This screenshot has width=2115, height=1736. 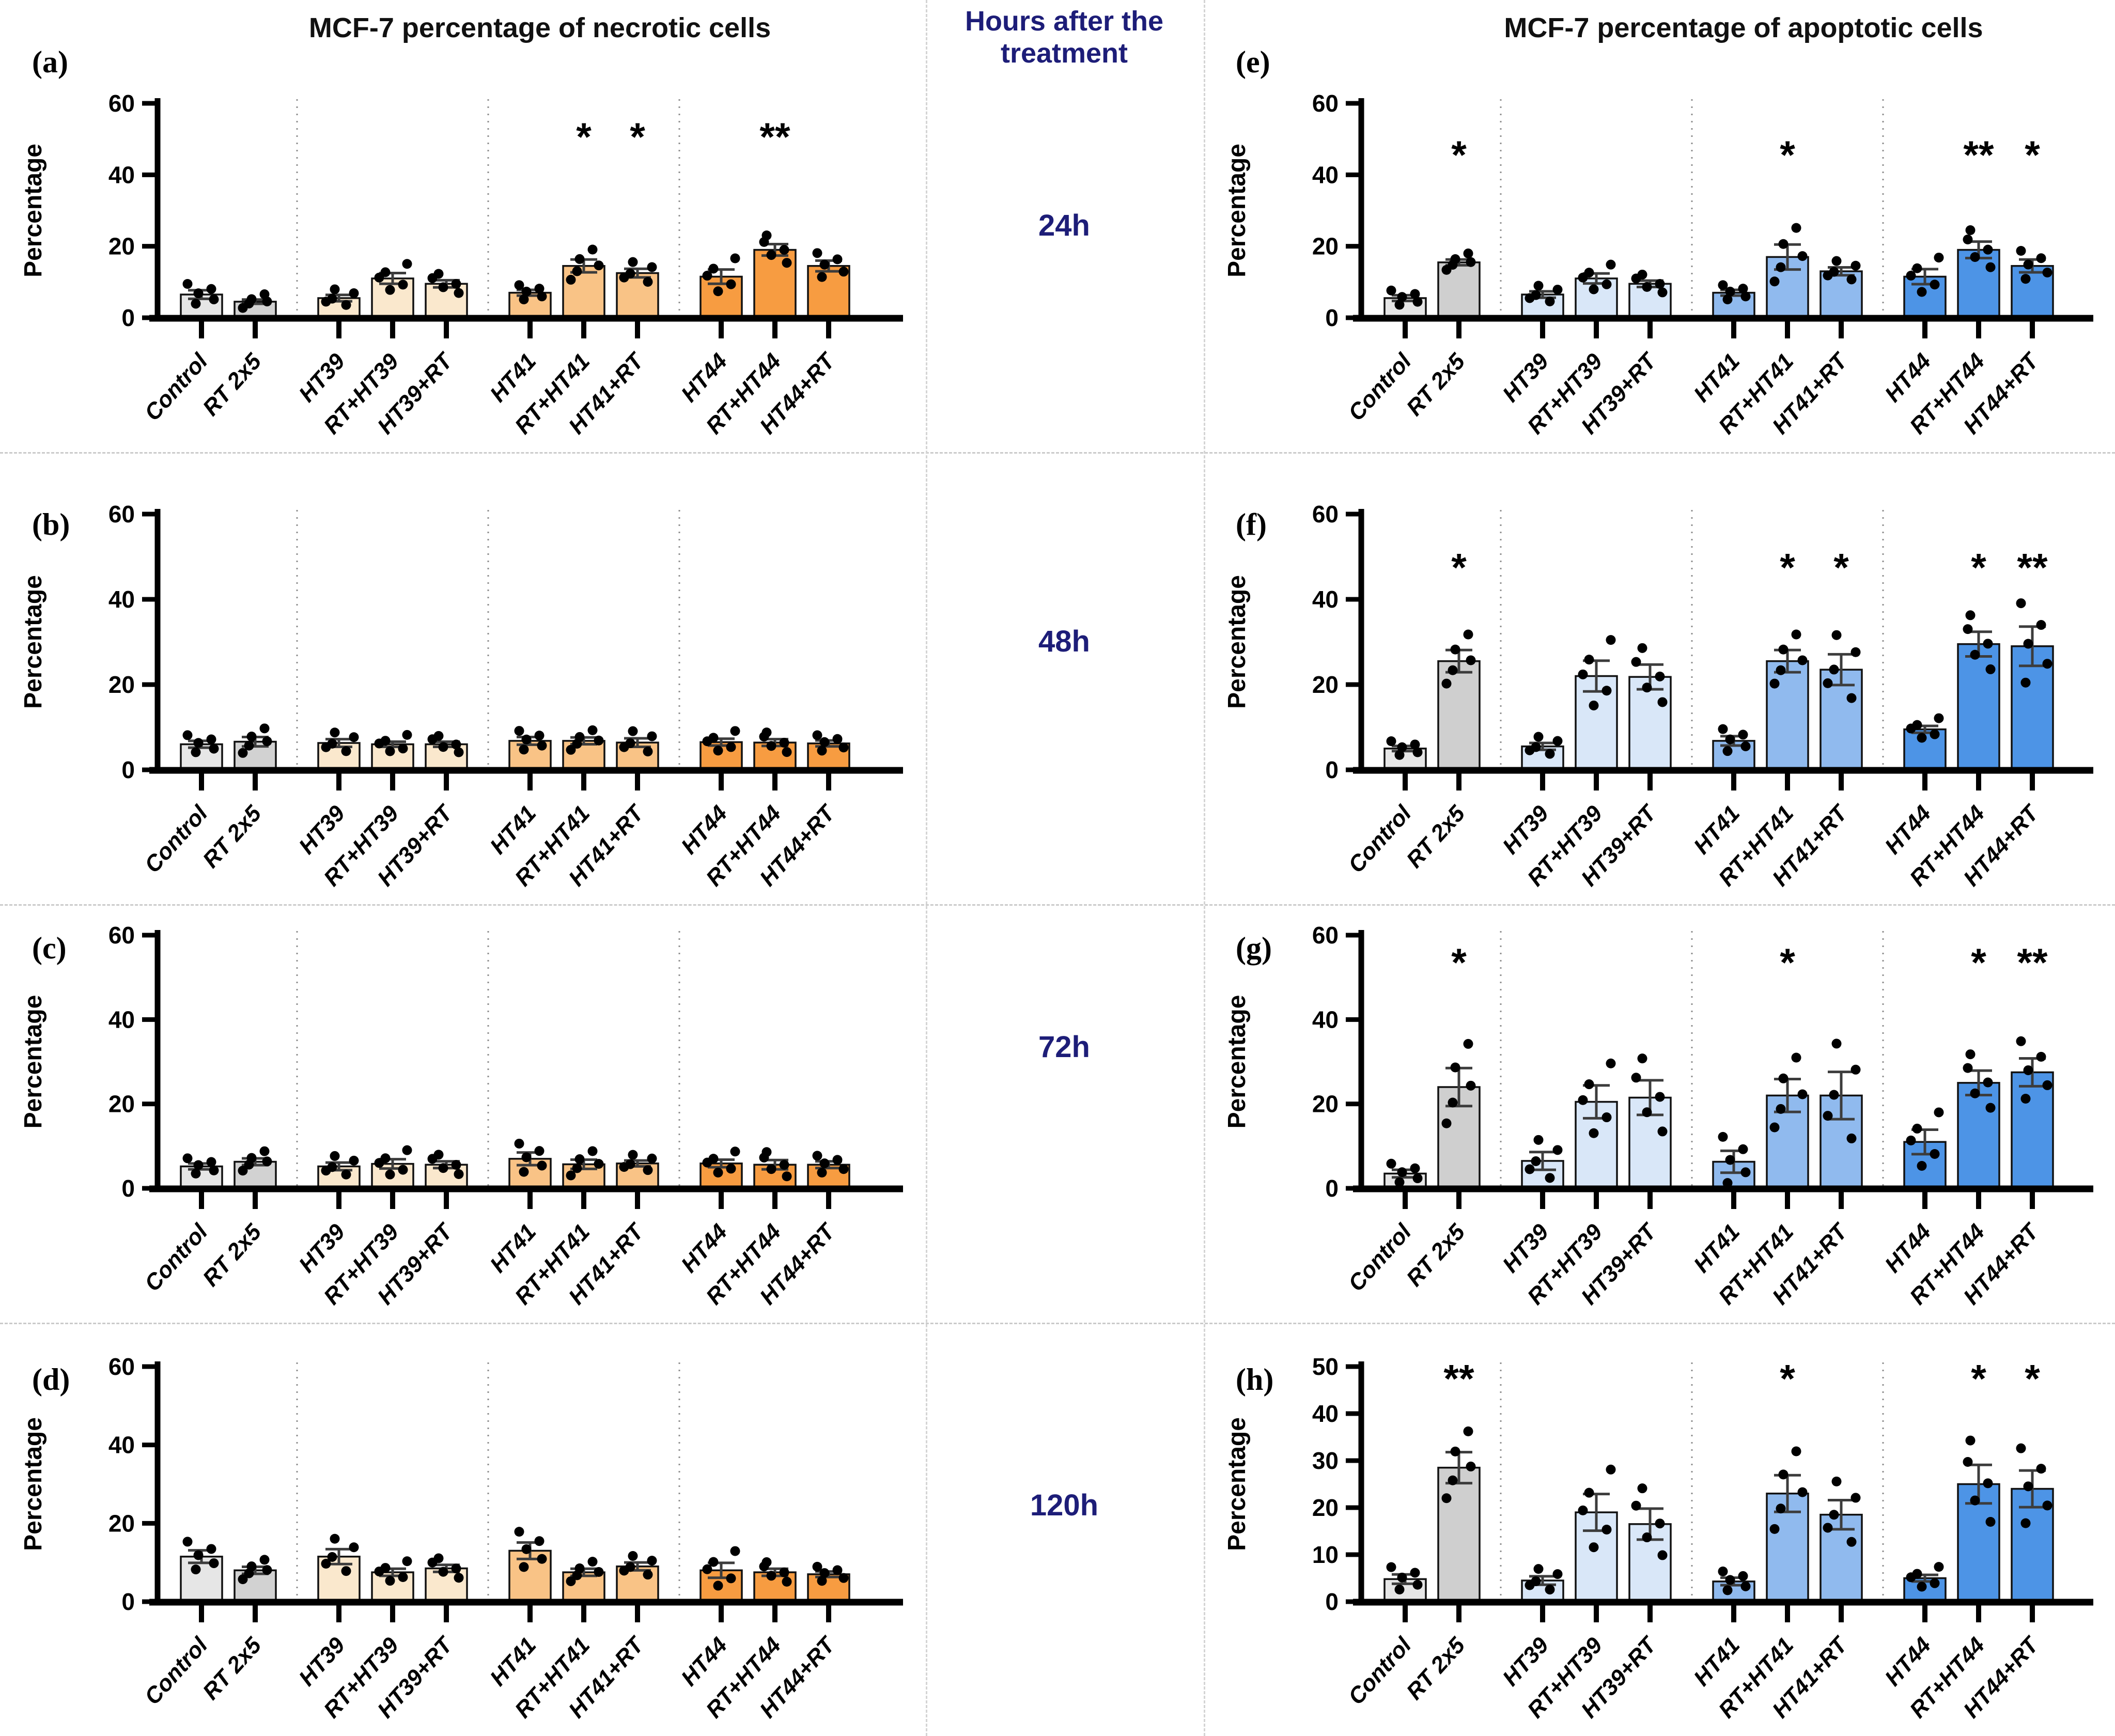 I want to click on bar-RT 2x5, so click(x=1459, y=716).